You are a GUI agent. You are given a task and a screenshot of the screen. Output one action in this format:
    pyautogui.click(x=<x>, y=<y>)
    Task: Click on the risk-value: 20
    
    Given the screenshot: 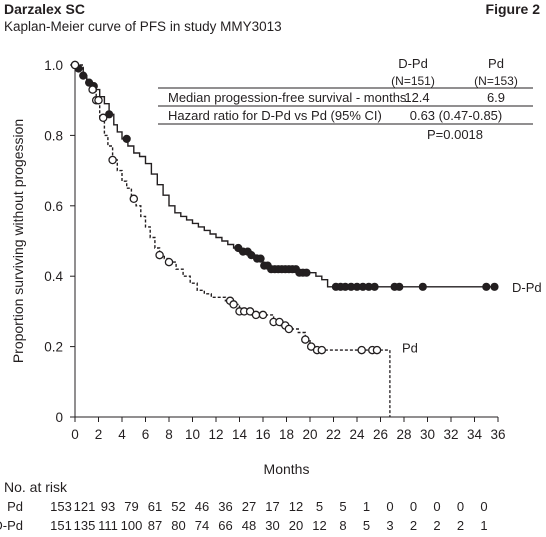 What is the action you would take?
    pyautogui.click(x=296, y=525)
    